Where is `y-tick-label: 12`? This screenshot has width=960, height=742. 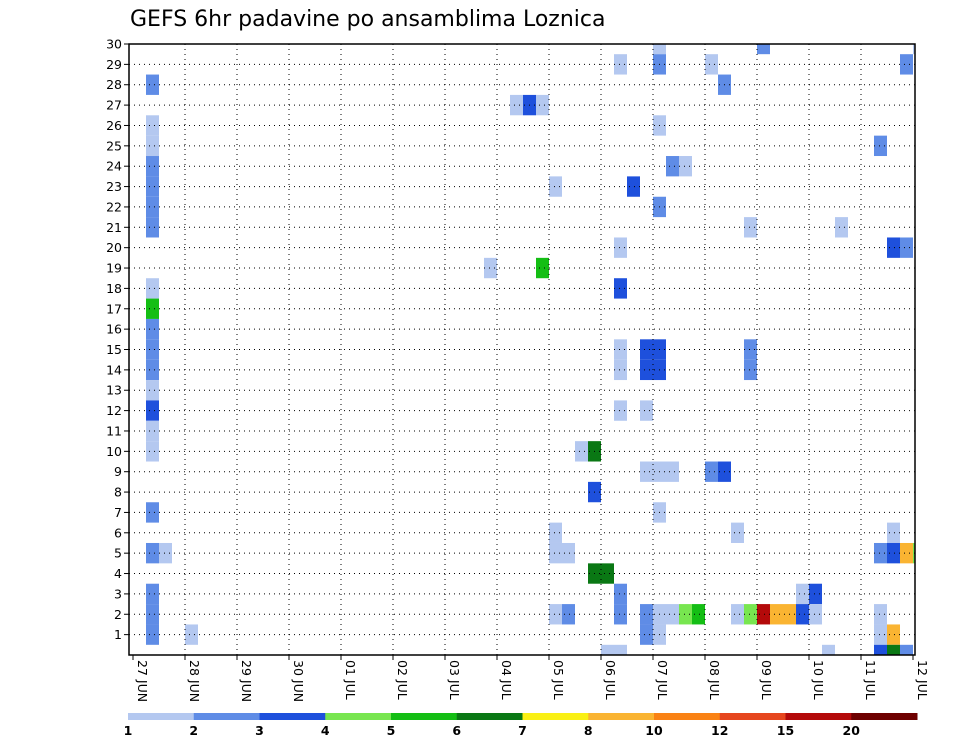 y-tick-label: 12 is located at coordinates (114, 410).